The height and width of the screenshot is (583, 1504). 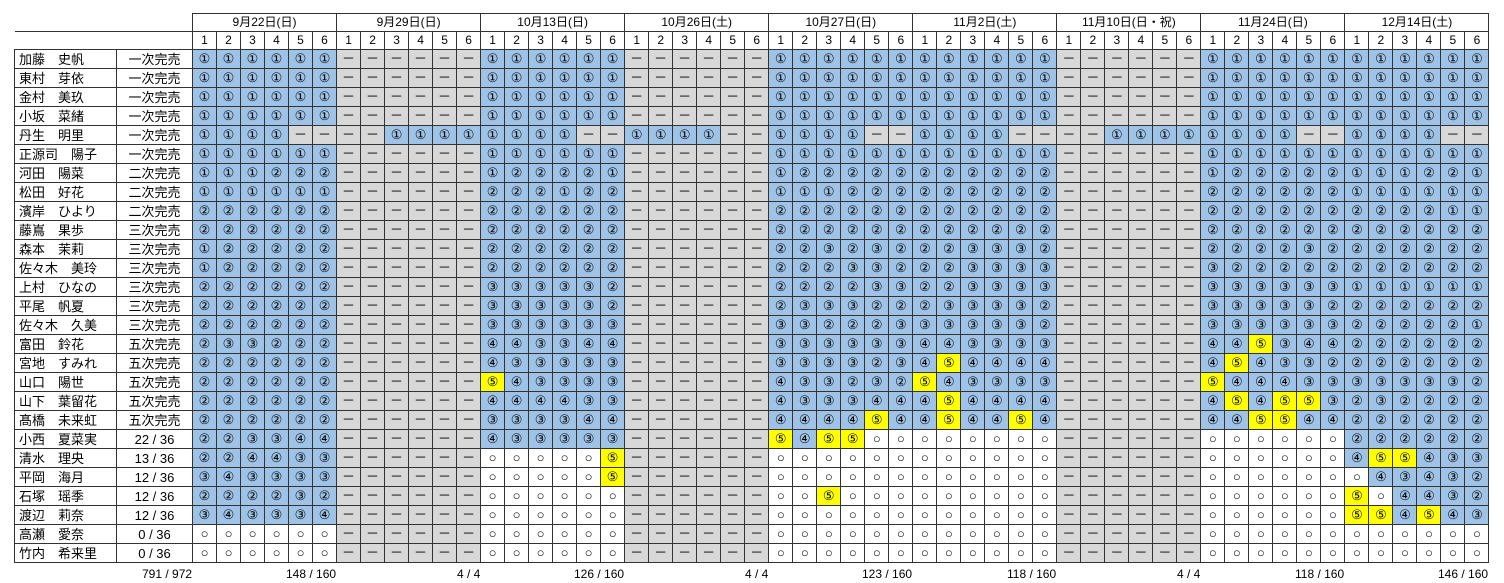 What do you see at coordinates (1032, 574) in the screenshot?
I see `date-total-count: 118 / 160` at bounding box center [1032, 574].